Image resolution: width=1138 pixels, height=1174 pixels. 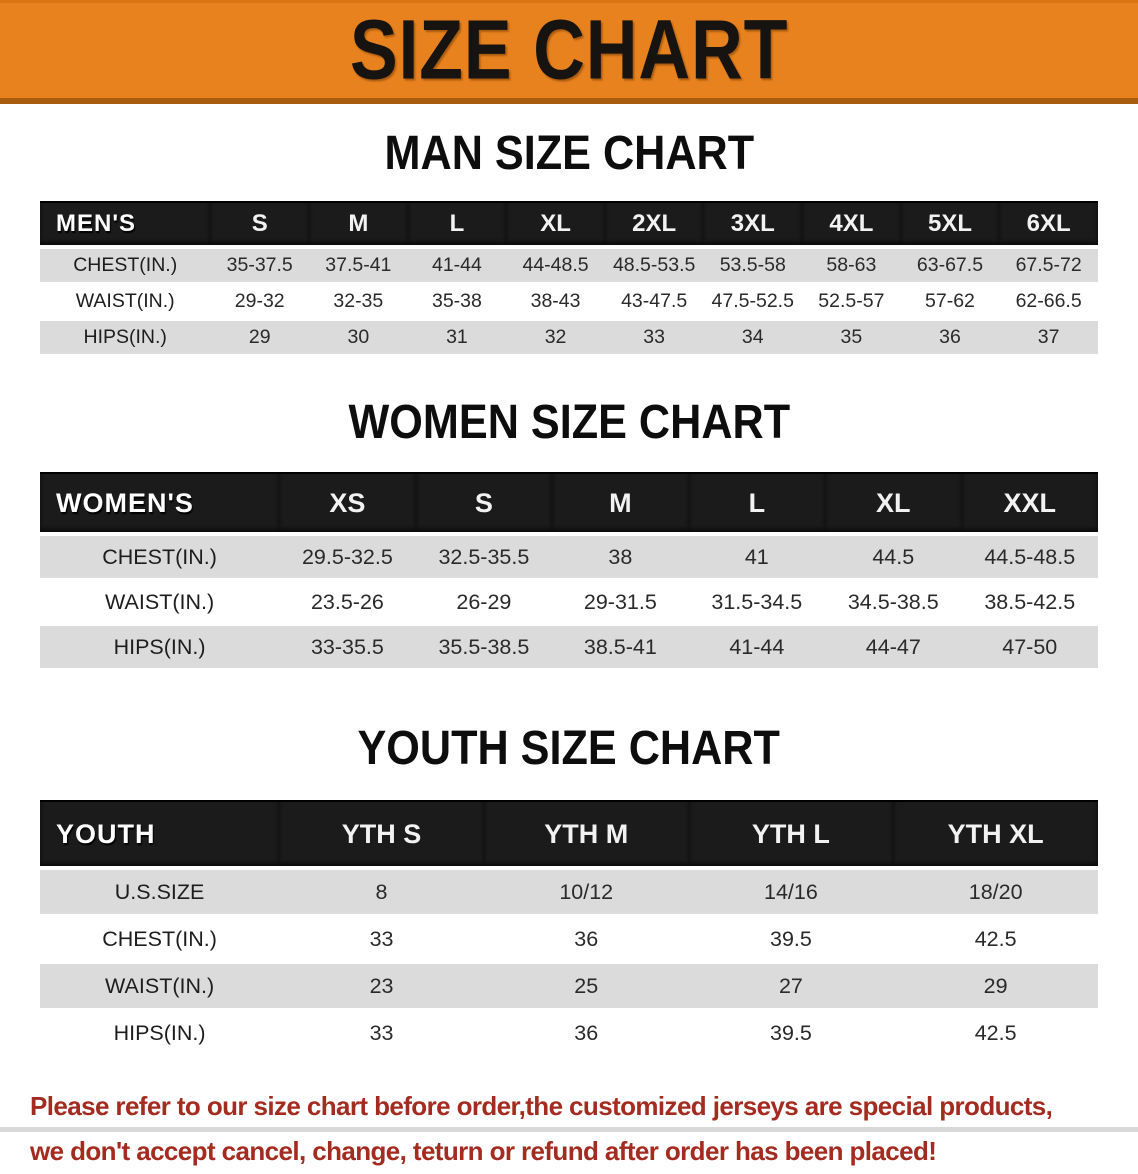 I want to click on size-value-cell: 41, so click(x=757, y=558).